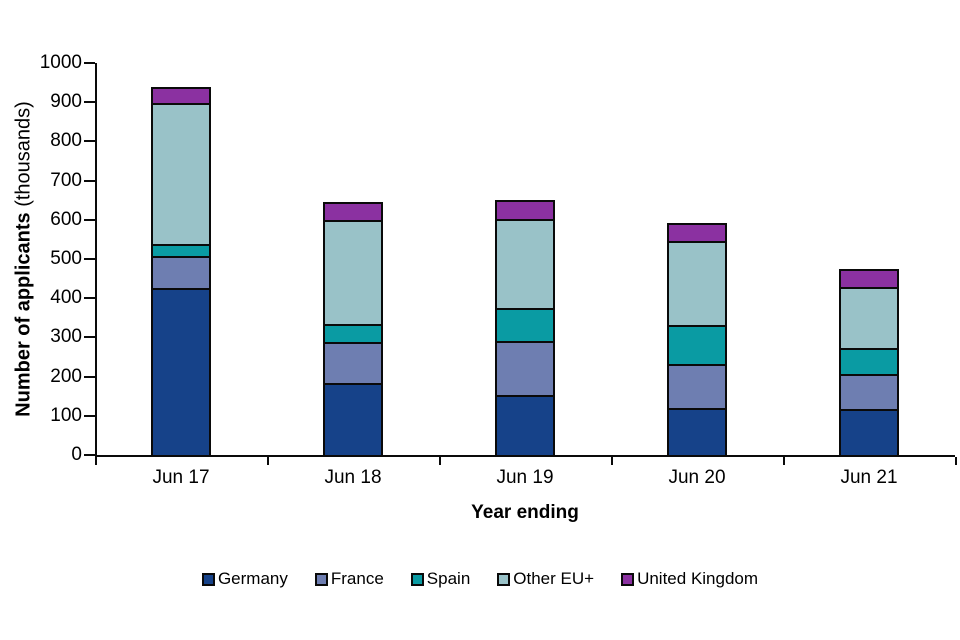 Image resolution: width=960 pixels, height=640 pixels. Describe the element at coordinates (869, 477) in the screenshot. I see `x-axis-category-label: Jun 21` at that location.